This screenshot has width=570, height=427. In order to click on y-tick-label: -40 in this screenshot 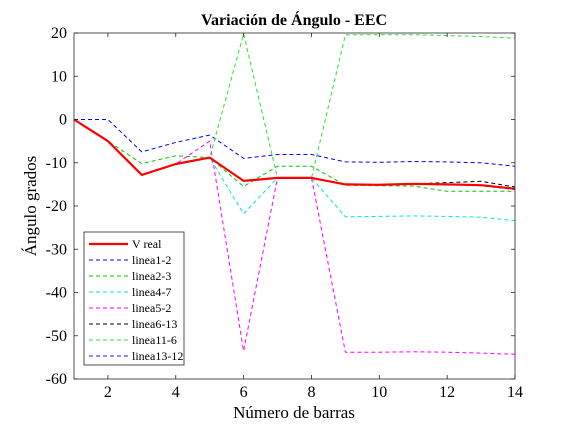, I will do `click(56, 293)`.